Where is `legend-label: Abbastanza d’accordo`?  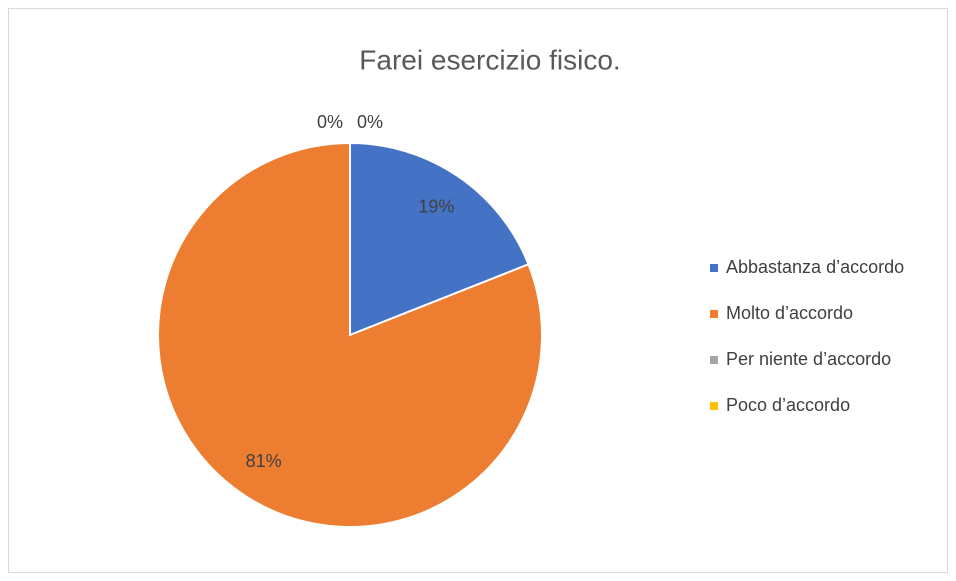
legend-label: Abbastanza d’accordo is located at coordinates (815, 267).